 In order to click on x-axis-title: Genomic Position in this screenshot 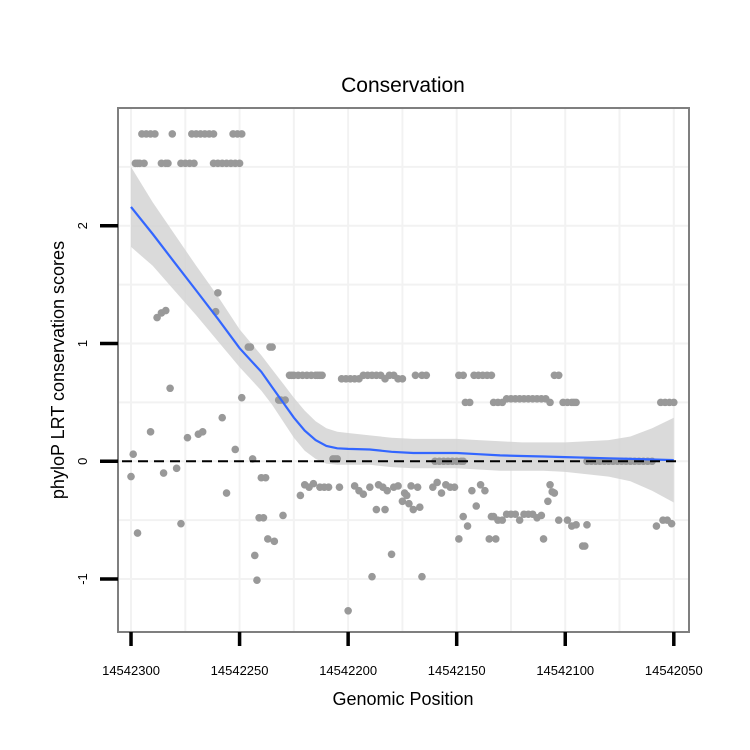, I will do `click(402, 699)`.